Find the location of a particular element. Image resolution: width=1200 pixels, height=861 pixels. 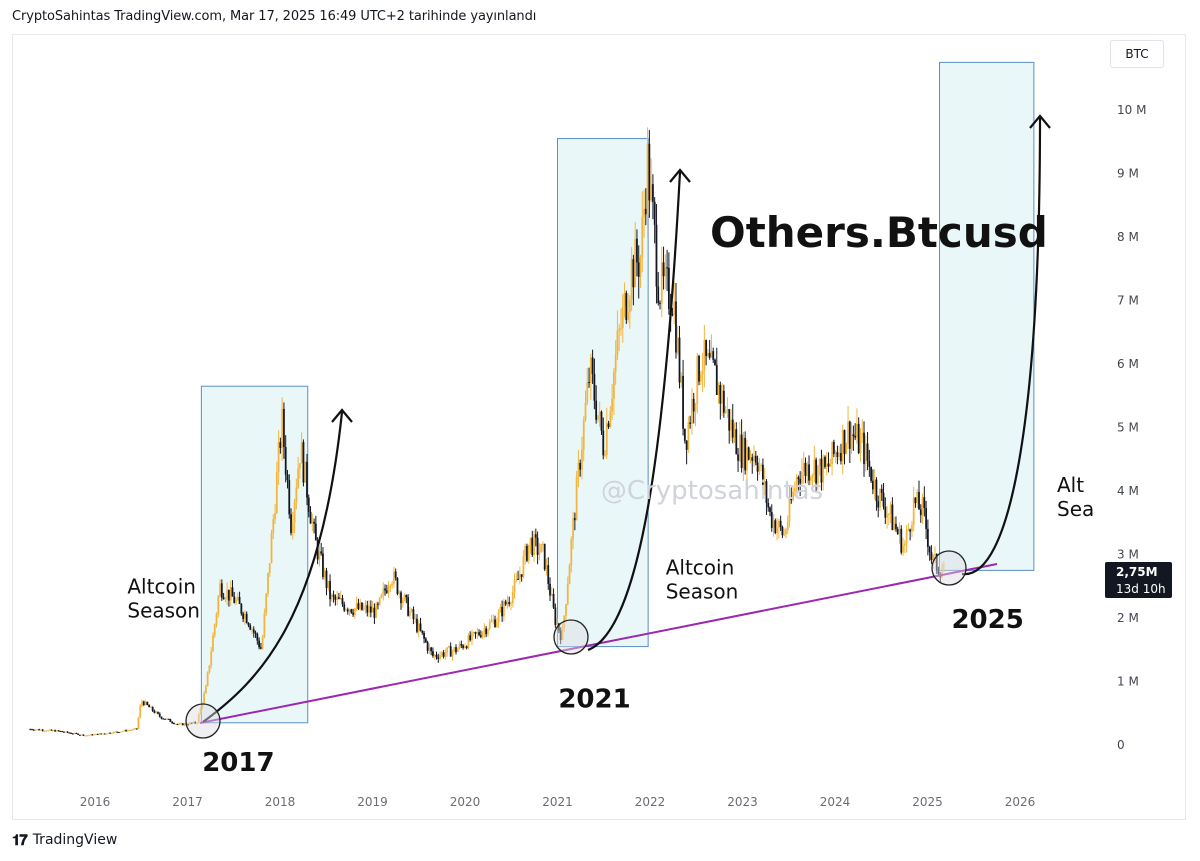

highlight-box is located at coordinates (603, 393).